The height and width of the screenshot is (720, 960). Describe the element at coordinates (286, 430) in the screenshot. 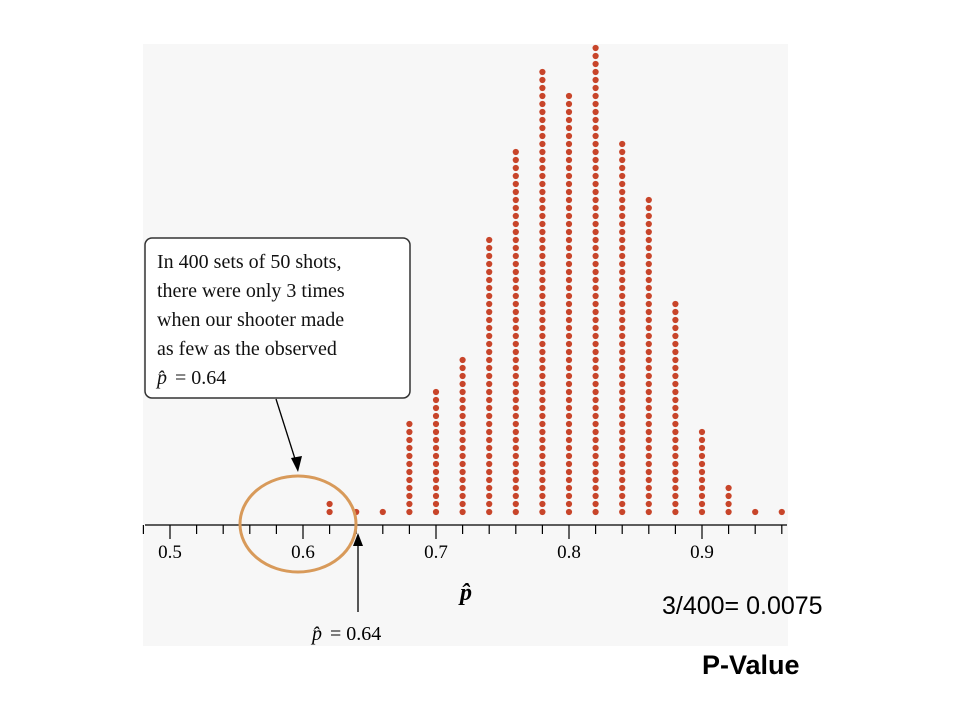

I see `callout-arrow-line` at that location.